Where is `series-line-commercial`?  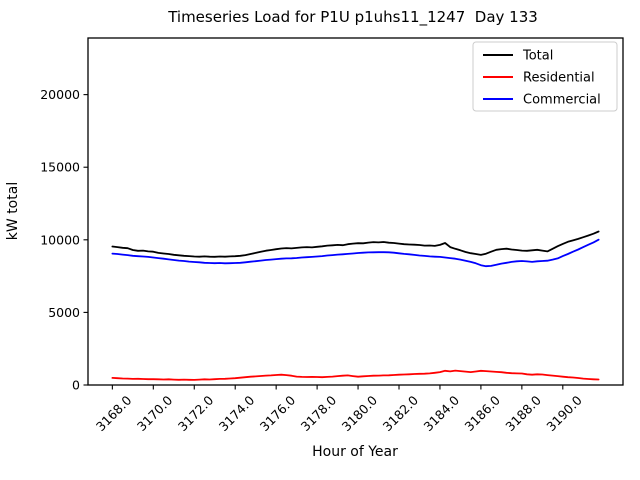
series-line-commercial is located at coordinates (355, 253).